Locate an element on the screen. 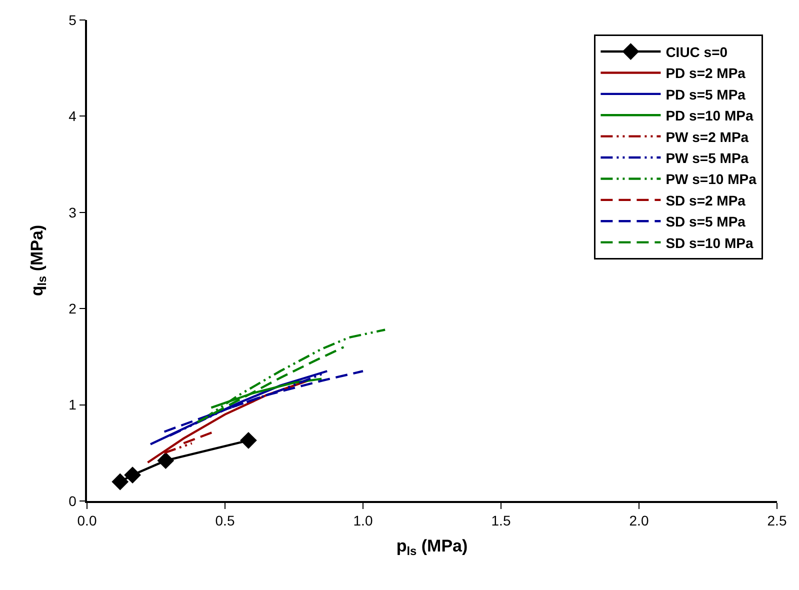 This screenshot has height=590, width=799. x-tick-label: 2.0 is located at coordinates (639, 520).